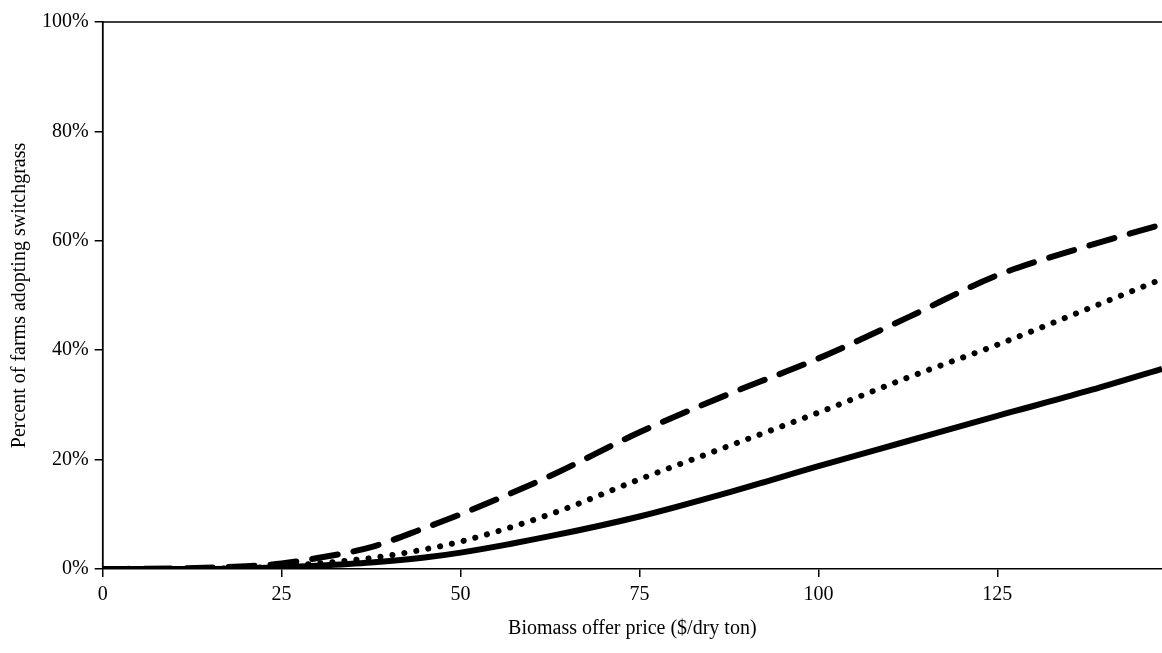 This screenshot has height=653, width=1162. Describe the element at coordinates (281, 593) in the screenshot. I see `x-tick-label: 25` at that location.